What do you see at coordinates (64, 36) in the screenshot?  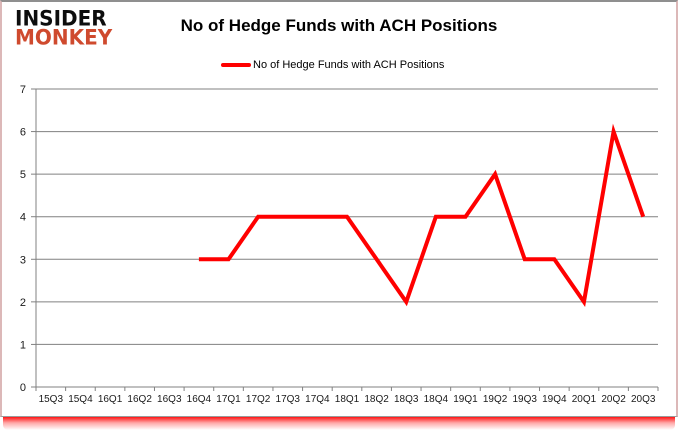 I see `logo-line-monkey: MONKEY` at bounding box center [64, 36].